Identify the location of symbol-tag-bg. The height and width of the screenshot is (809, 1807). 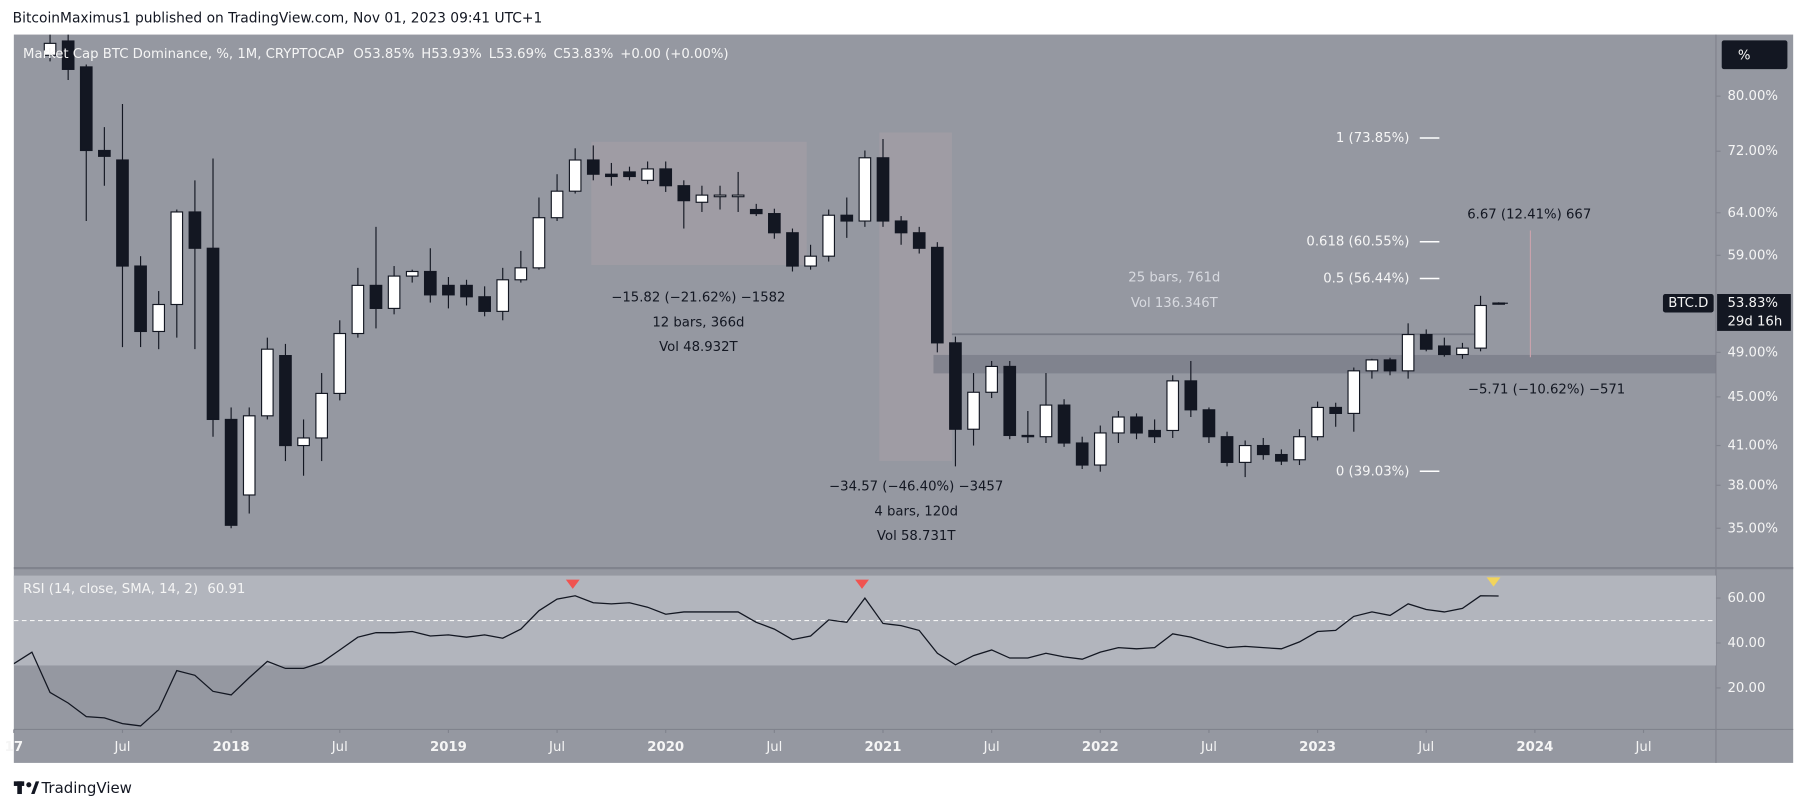
(1688, 303).